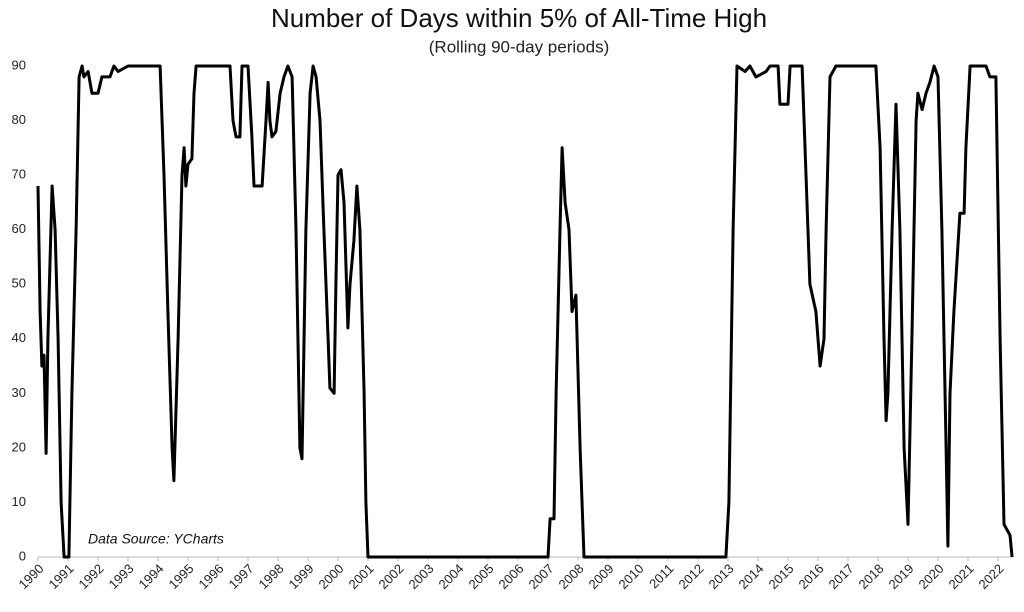 This screenshot has height=612, width=1024. Describe the element at coordinates (661, 576) in the screenshot. I see `x-tick-label: 2011` at that location.